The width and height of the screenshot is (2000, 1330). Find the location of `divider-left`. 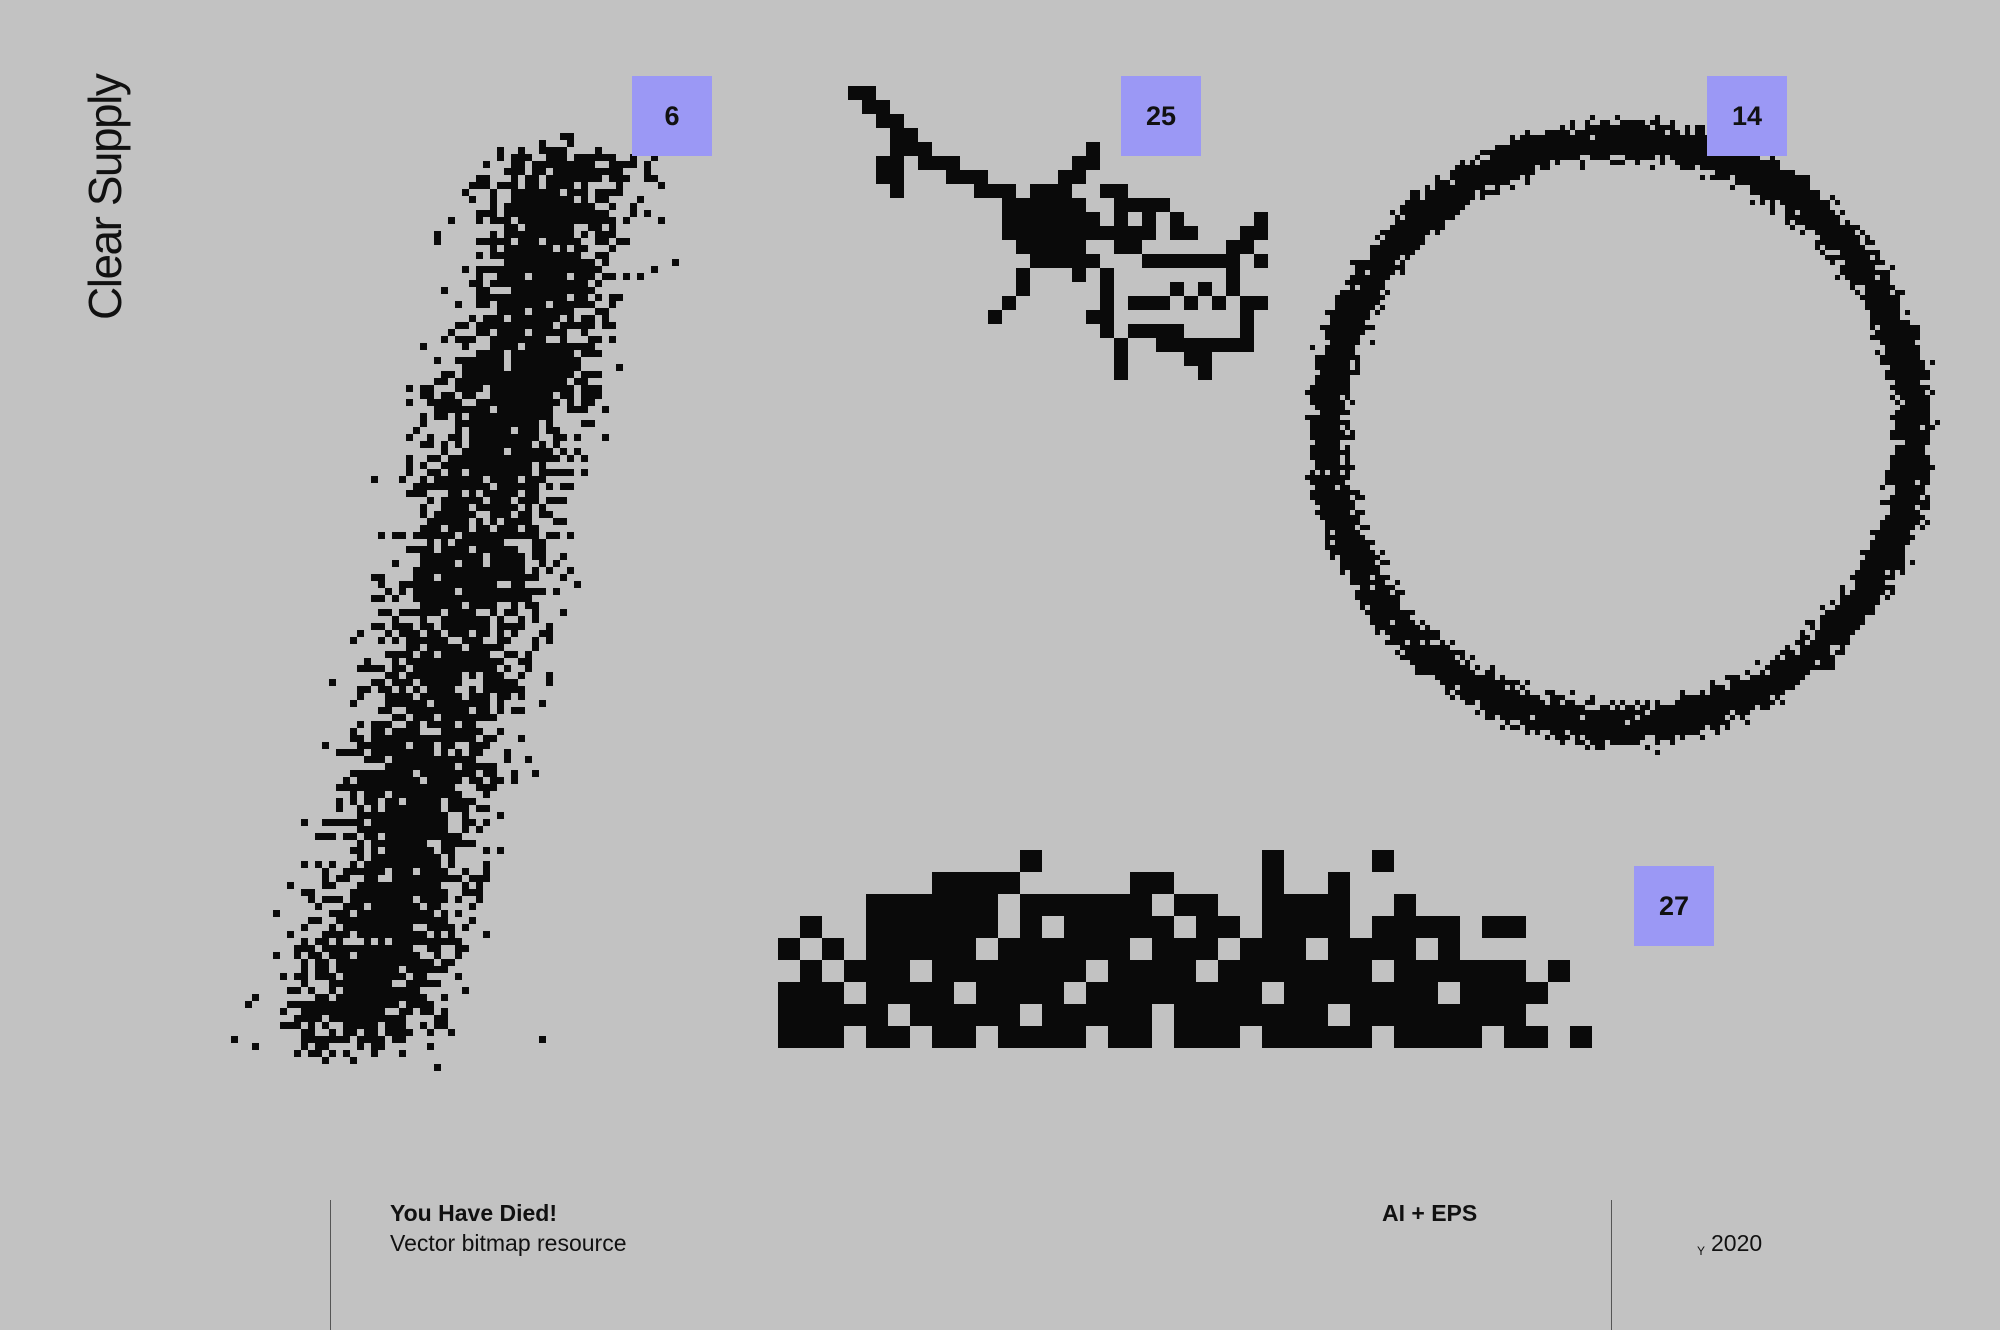

divider-left is located at coordinates (330, 1265).